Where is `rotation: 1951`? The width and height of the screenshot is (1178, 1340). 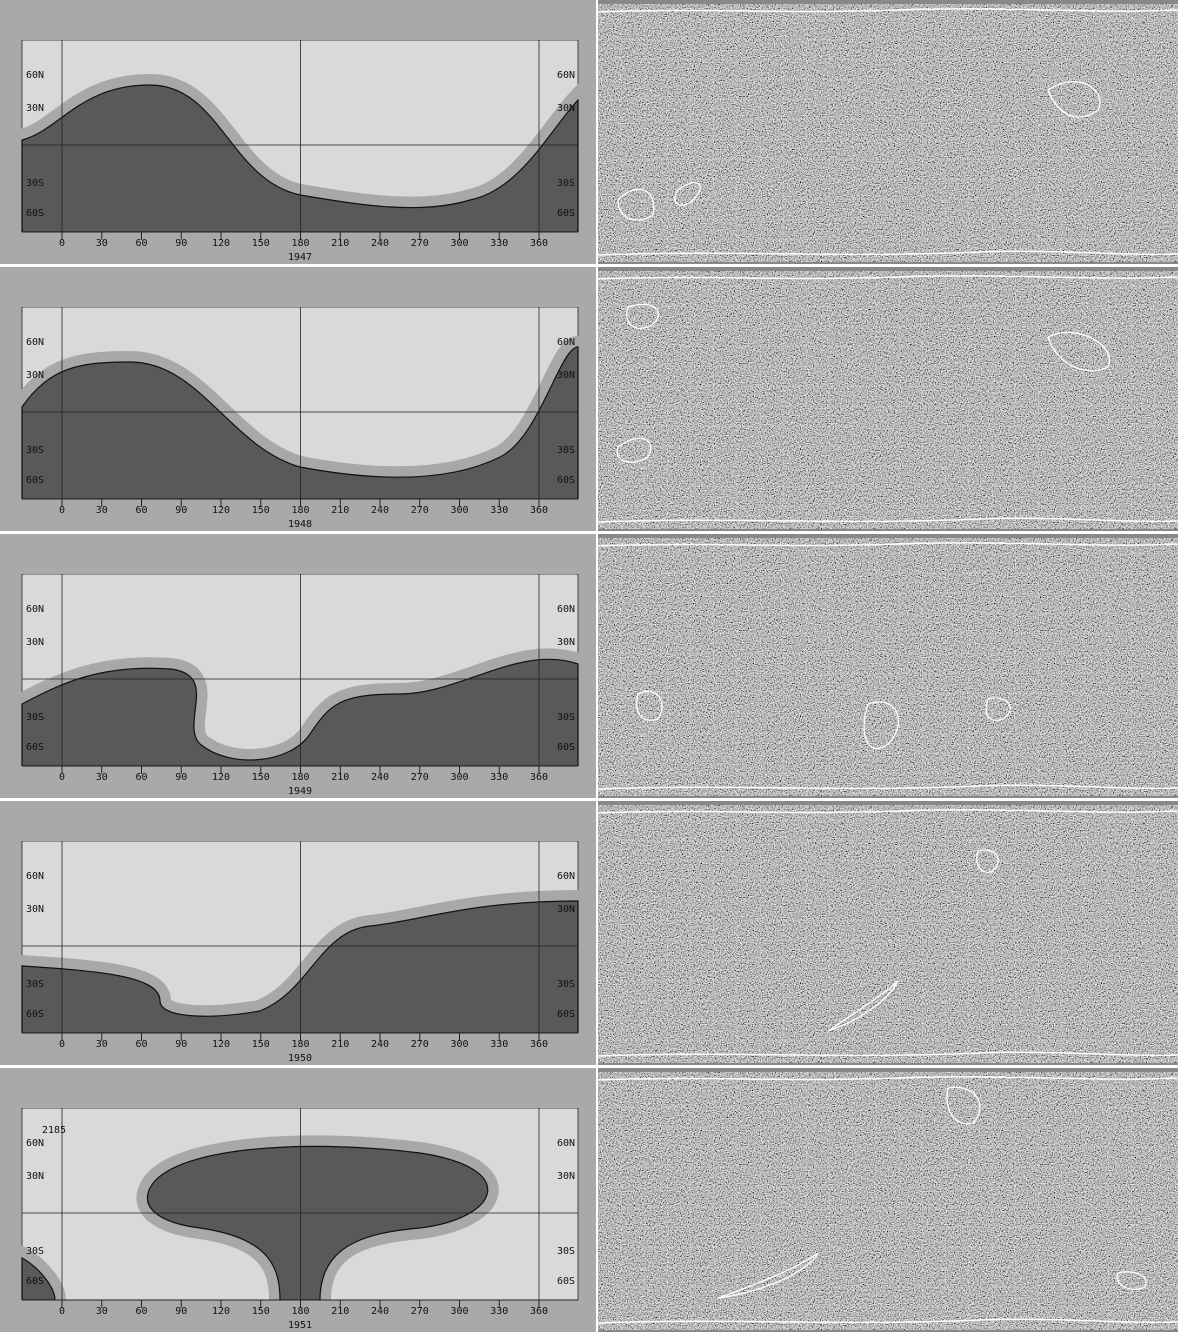
rotation: 1951 is located at coordinates (300, 1325).